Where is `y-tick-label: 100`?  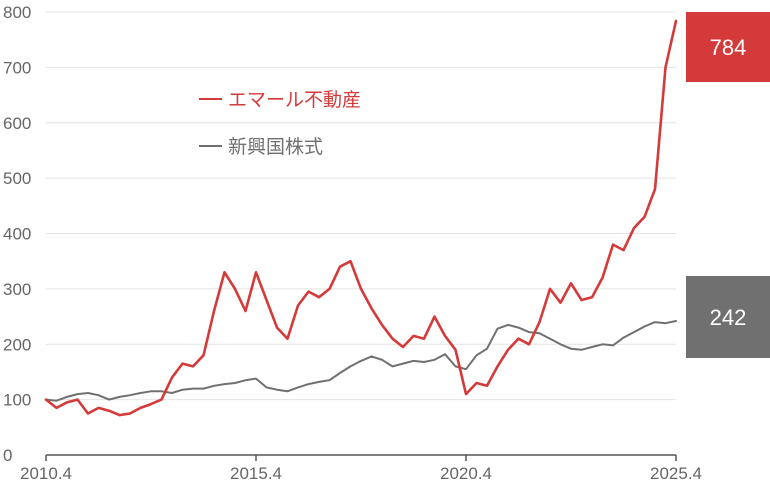 y-tick-label: 100 is located at coordinates (17, 400).